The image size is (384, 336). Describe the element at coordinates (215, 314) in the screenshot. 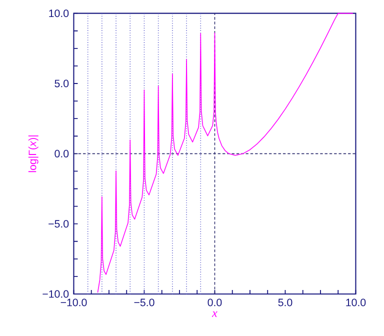

I see `x-axis-title: x` at that location.